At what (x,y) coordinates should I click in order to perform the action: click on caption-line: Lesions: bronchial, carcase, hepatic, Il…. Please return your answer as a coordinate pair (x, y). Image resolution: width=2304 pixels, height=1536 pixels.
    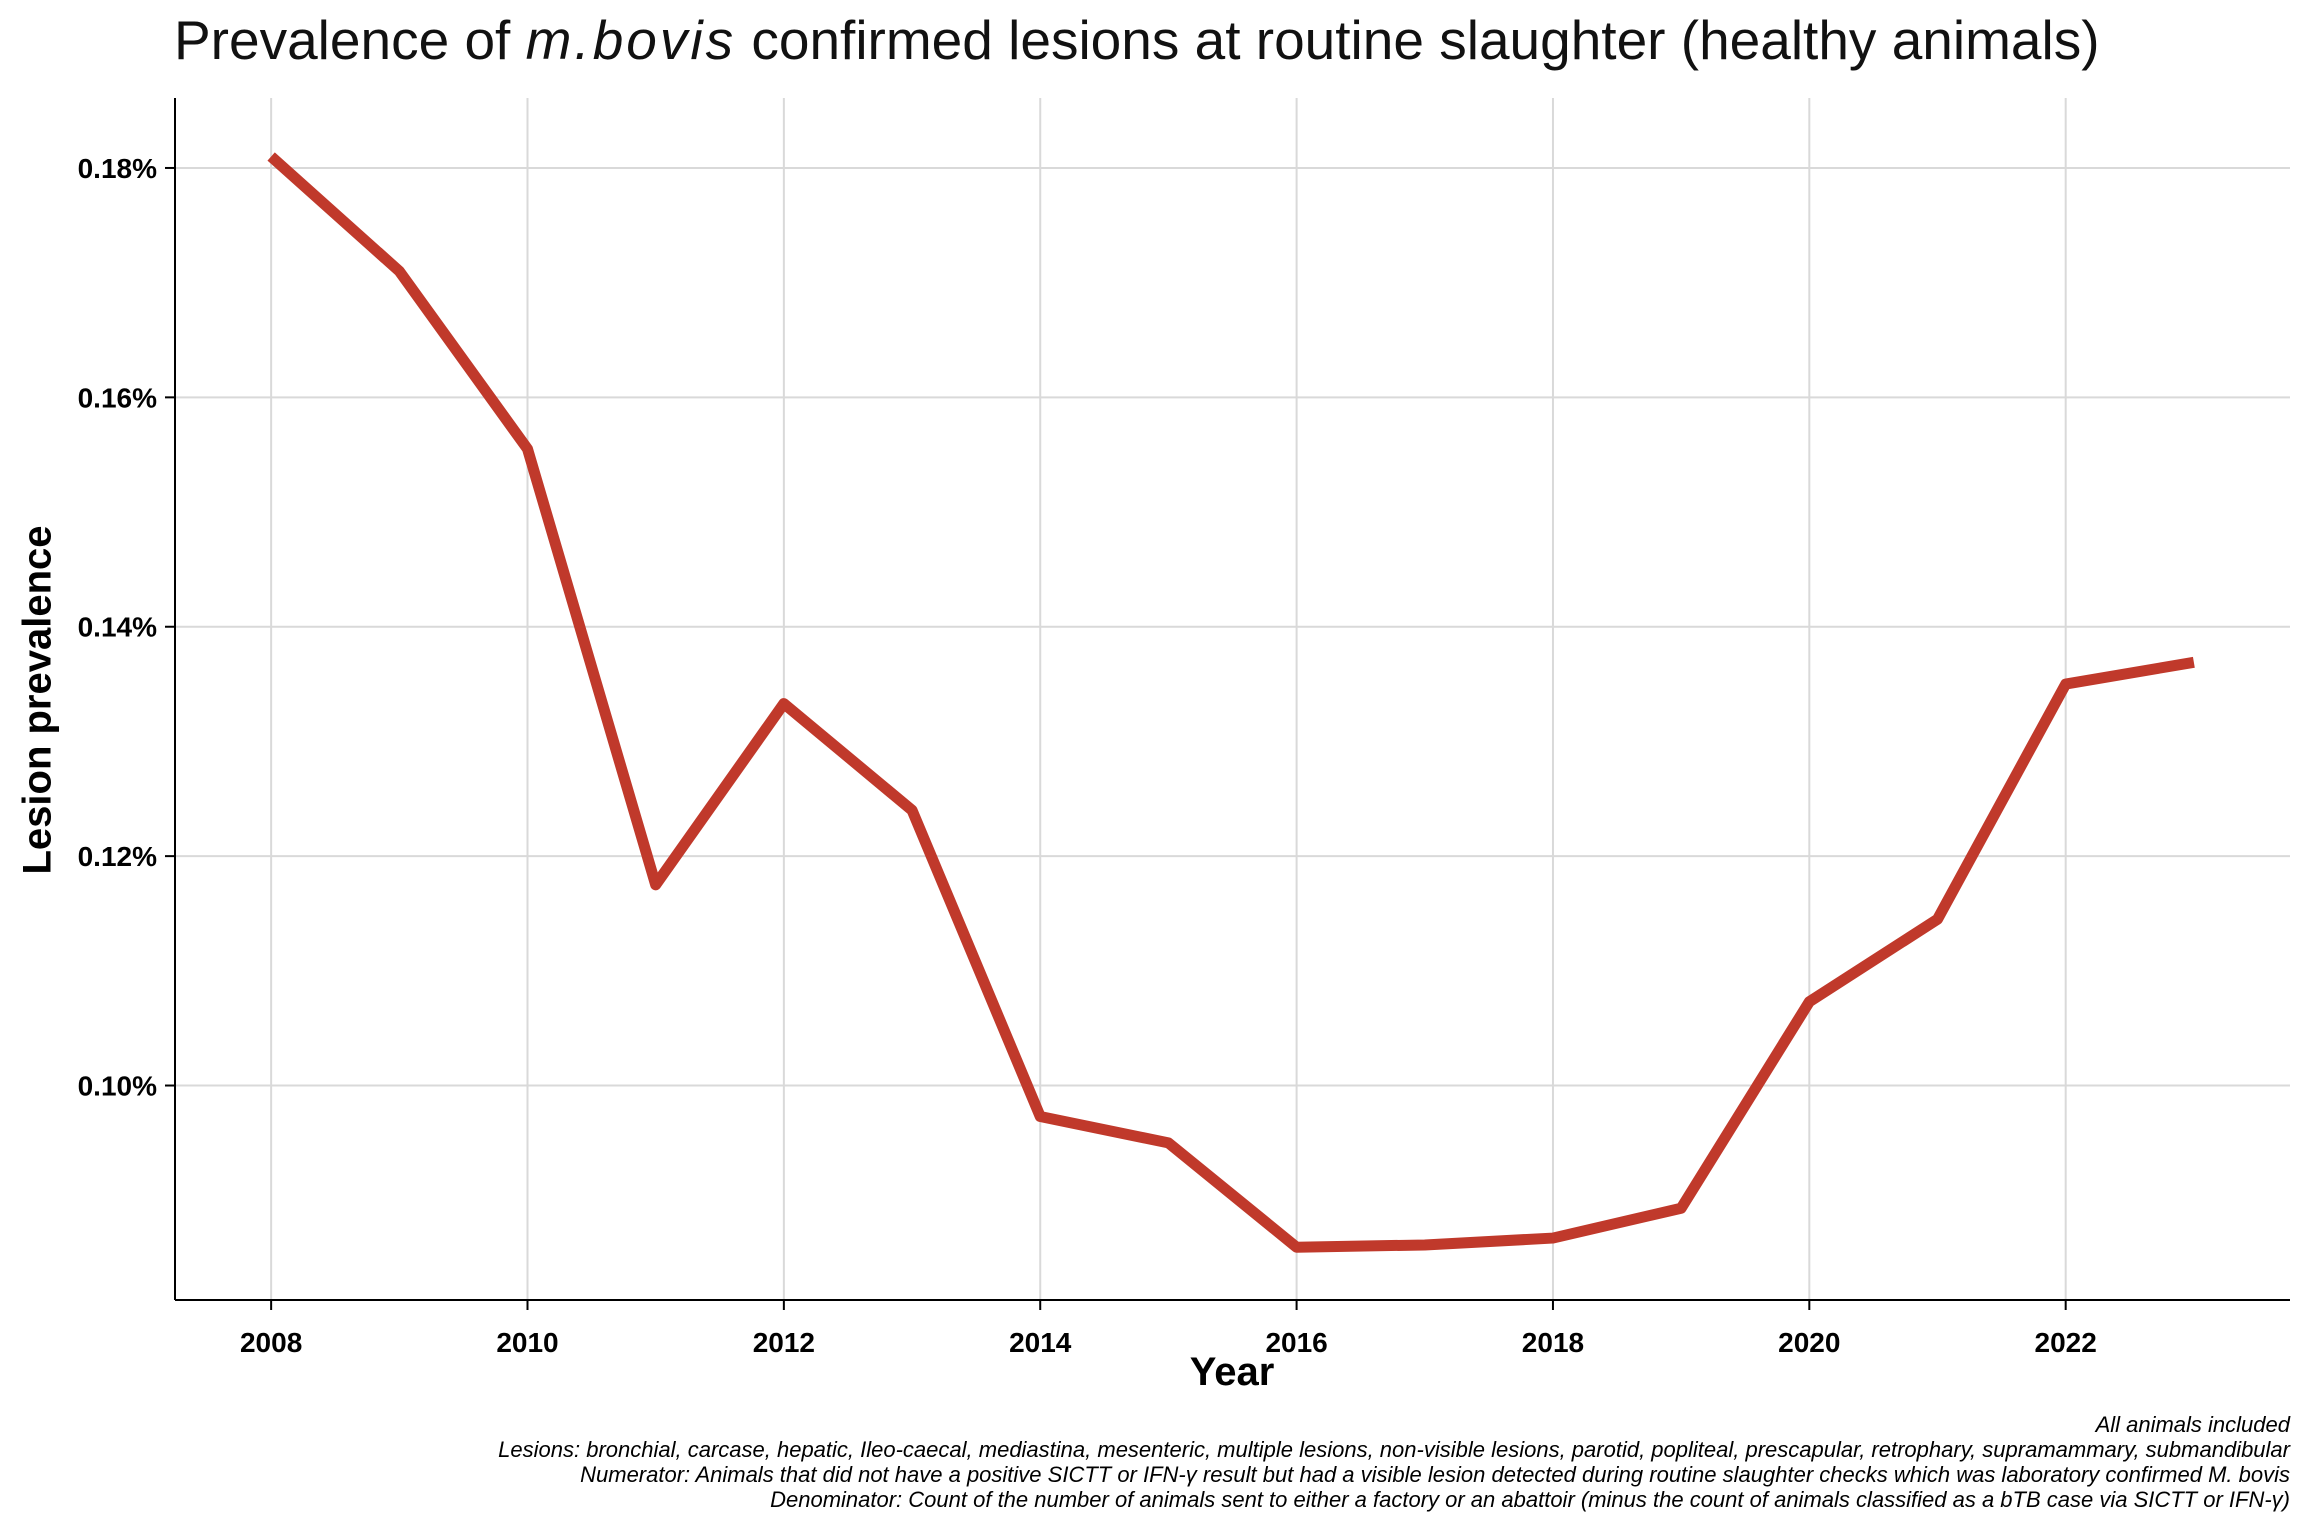
    Looking at the image, I should click on (1394, 1449).